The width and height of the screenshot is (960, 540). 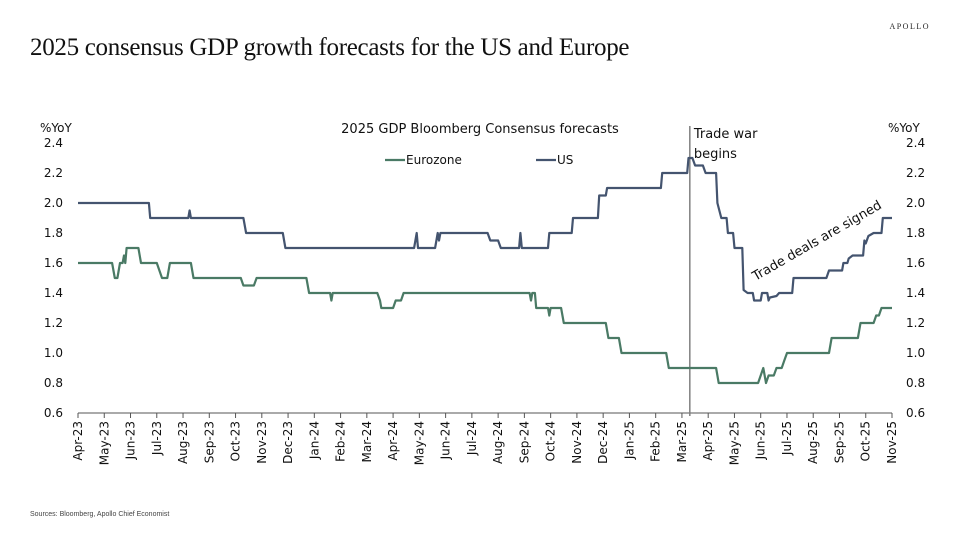 What do you see at coordinates (183, 442) in the screenshot?
I see `x-tick-label: Aug-23` at bounding box center [183, 442].